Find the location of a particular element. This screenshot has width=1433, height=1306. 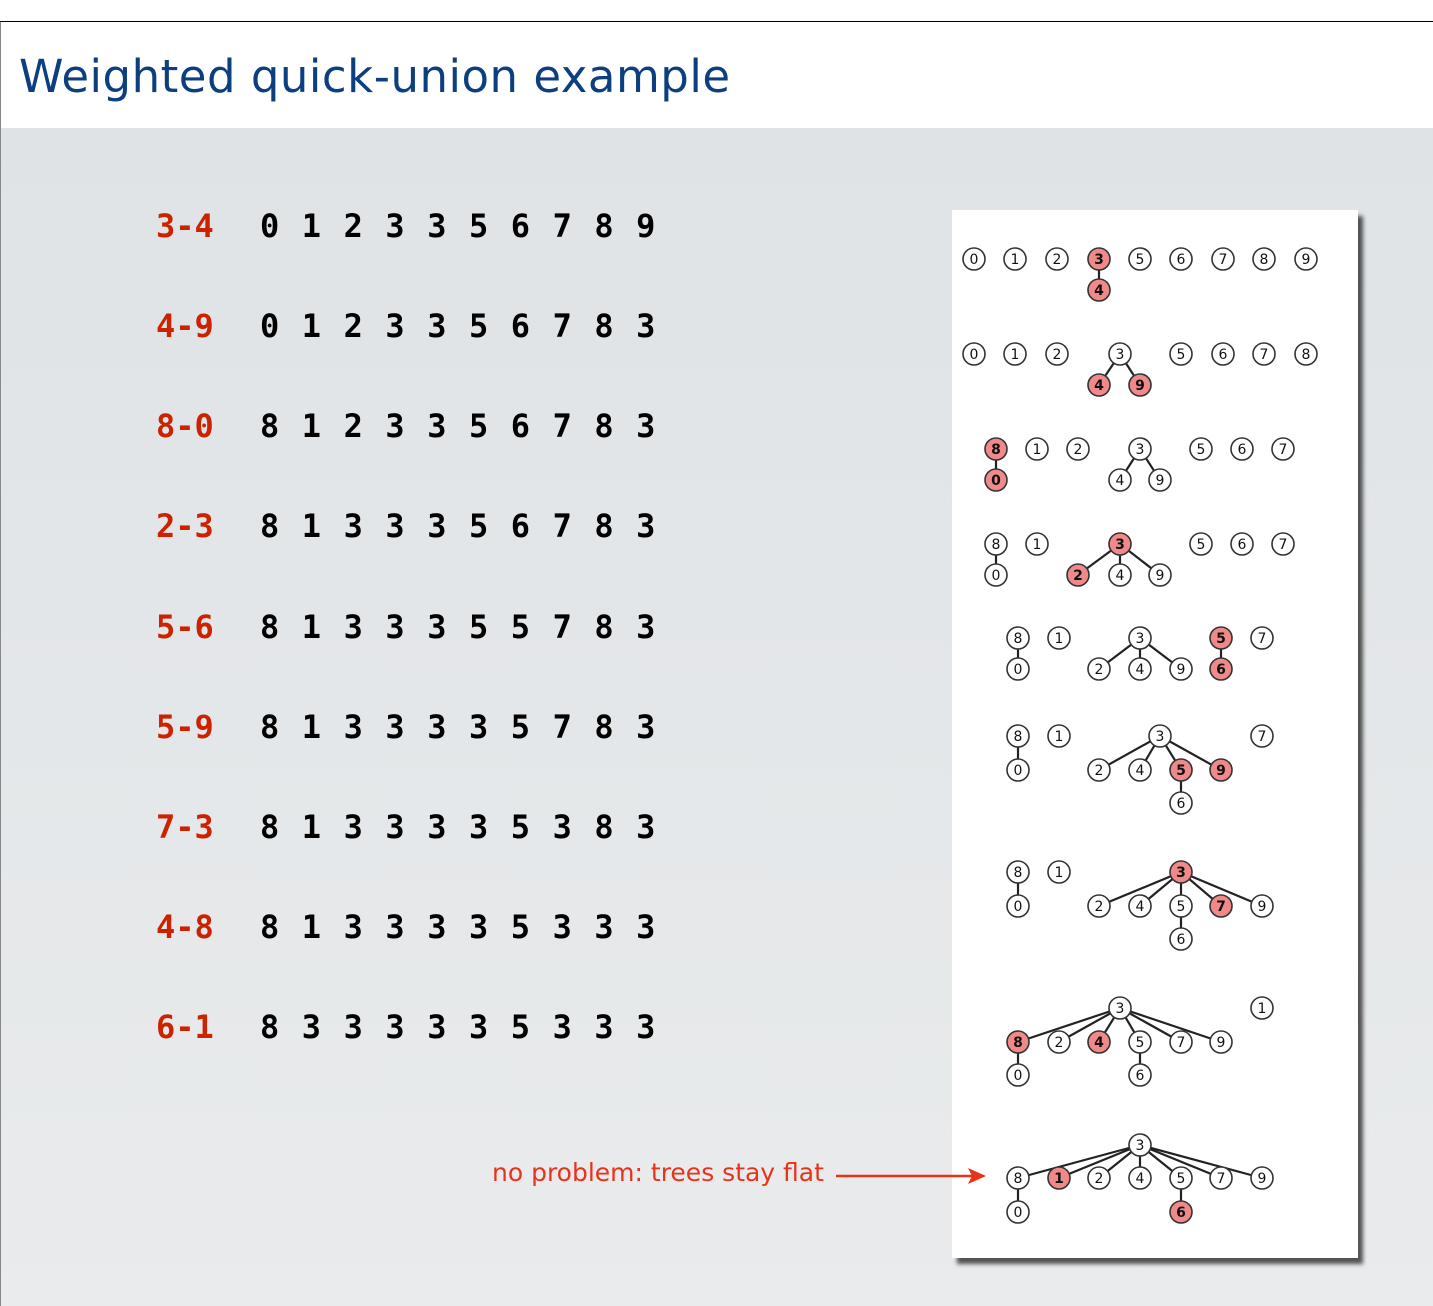

union-operation: 4-8 is located at coordinates (185, 927).